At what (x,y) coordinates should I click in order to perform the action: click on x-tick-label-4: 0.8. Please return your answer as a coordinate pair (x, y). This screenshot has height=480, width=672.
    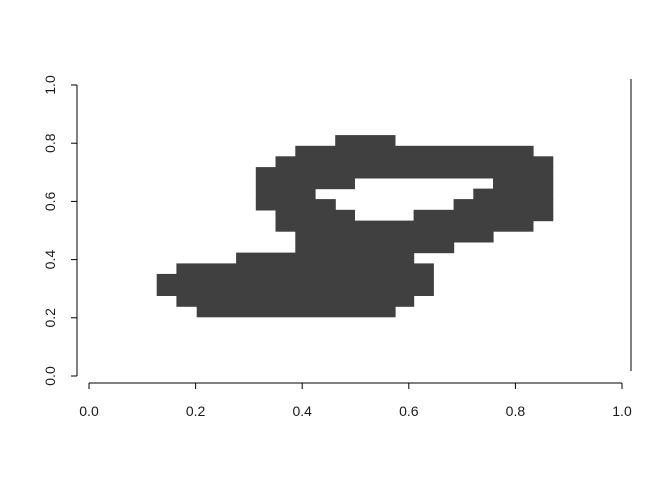
    Looking at the image, I should click on (516, 411).